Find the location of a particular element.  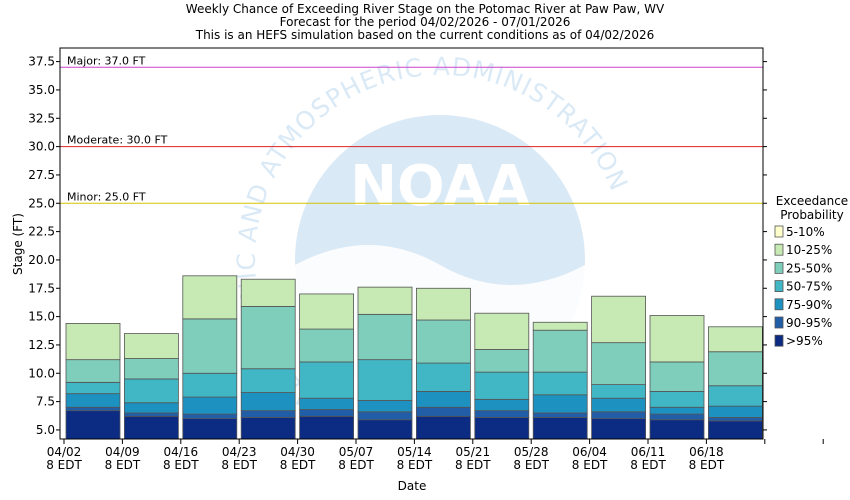

y-tick-label-9: 27.5 is located at coordinates (41, 175).